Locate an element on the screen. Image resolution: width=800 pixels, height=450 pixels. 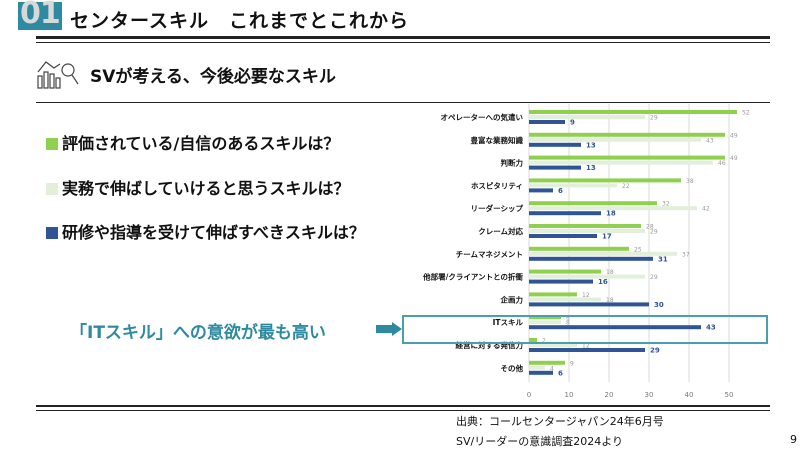
data-label: 4 is located at coordinates (552, 368).